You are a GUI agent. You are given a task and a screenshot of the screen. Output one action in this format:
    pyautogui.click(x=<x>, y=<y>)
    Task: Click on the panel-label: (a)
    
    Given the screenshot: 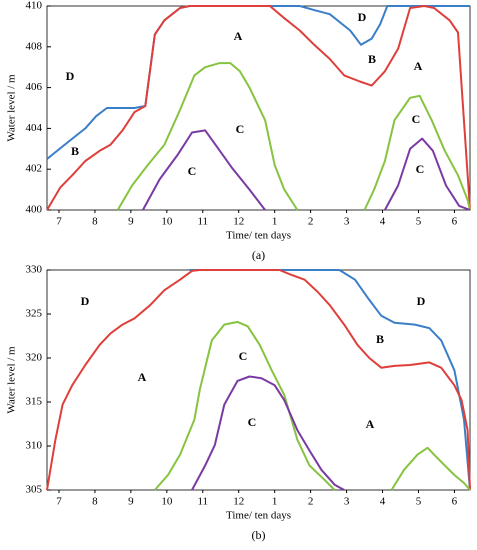 What is the action you would take?
    pyautogui.click(x=258, y=255)
    